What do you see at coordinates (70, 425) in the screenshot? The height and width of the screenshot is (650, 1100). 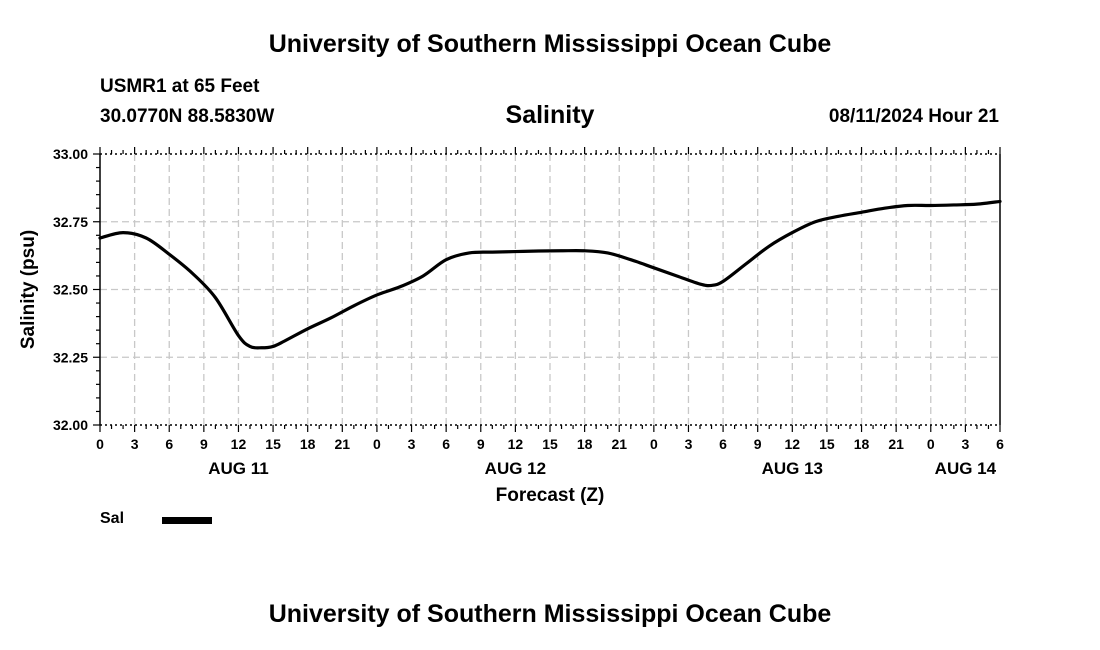 I see `y-tick-label: 32.00` at bounding box center [70, 425].